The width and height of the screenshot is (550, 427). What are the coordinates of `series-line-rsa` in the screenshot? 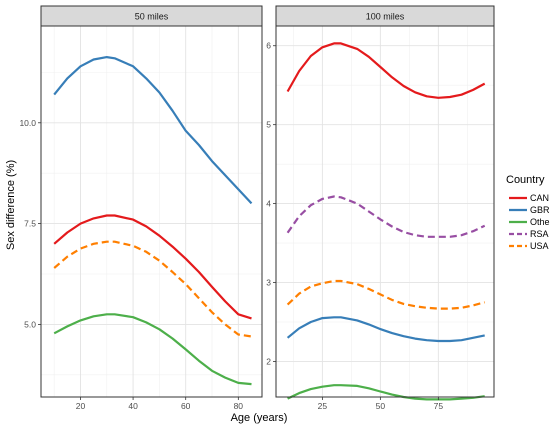 It's located at (386, 216).